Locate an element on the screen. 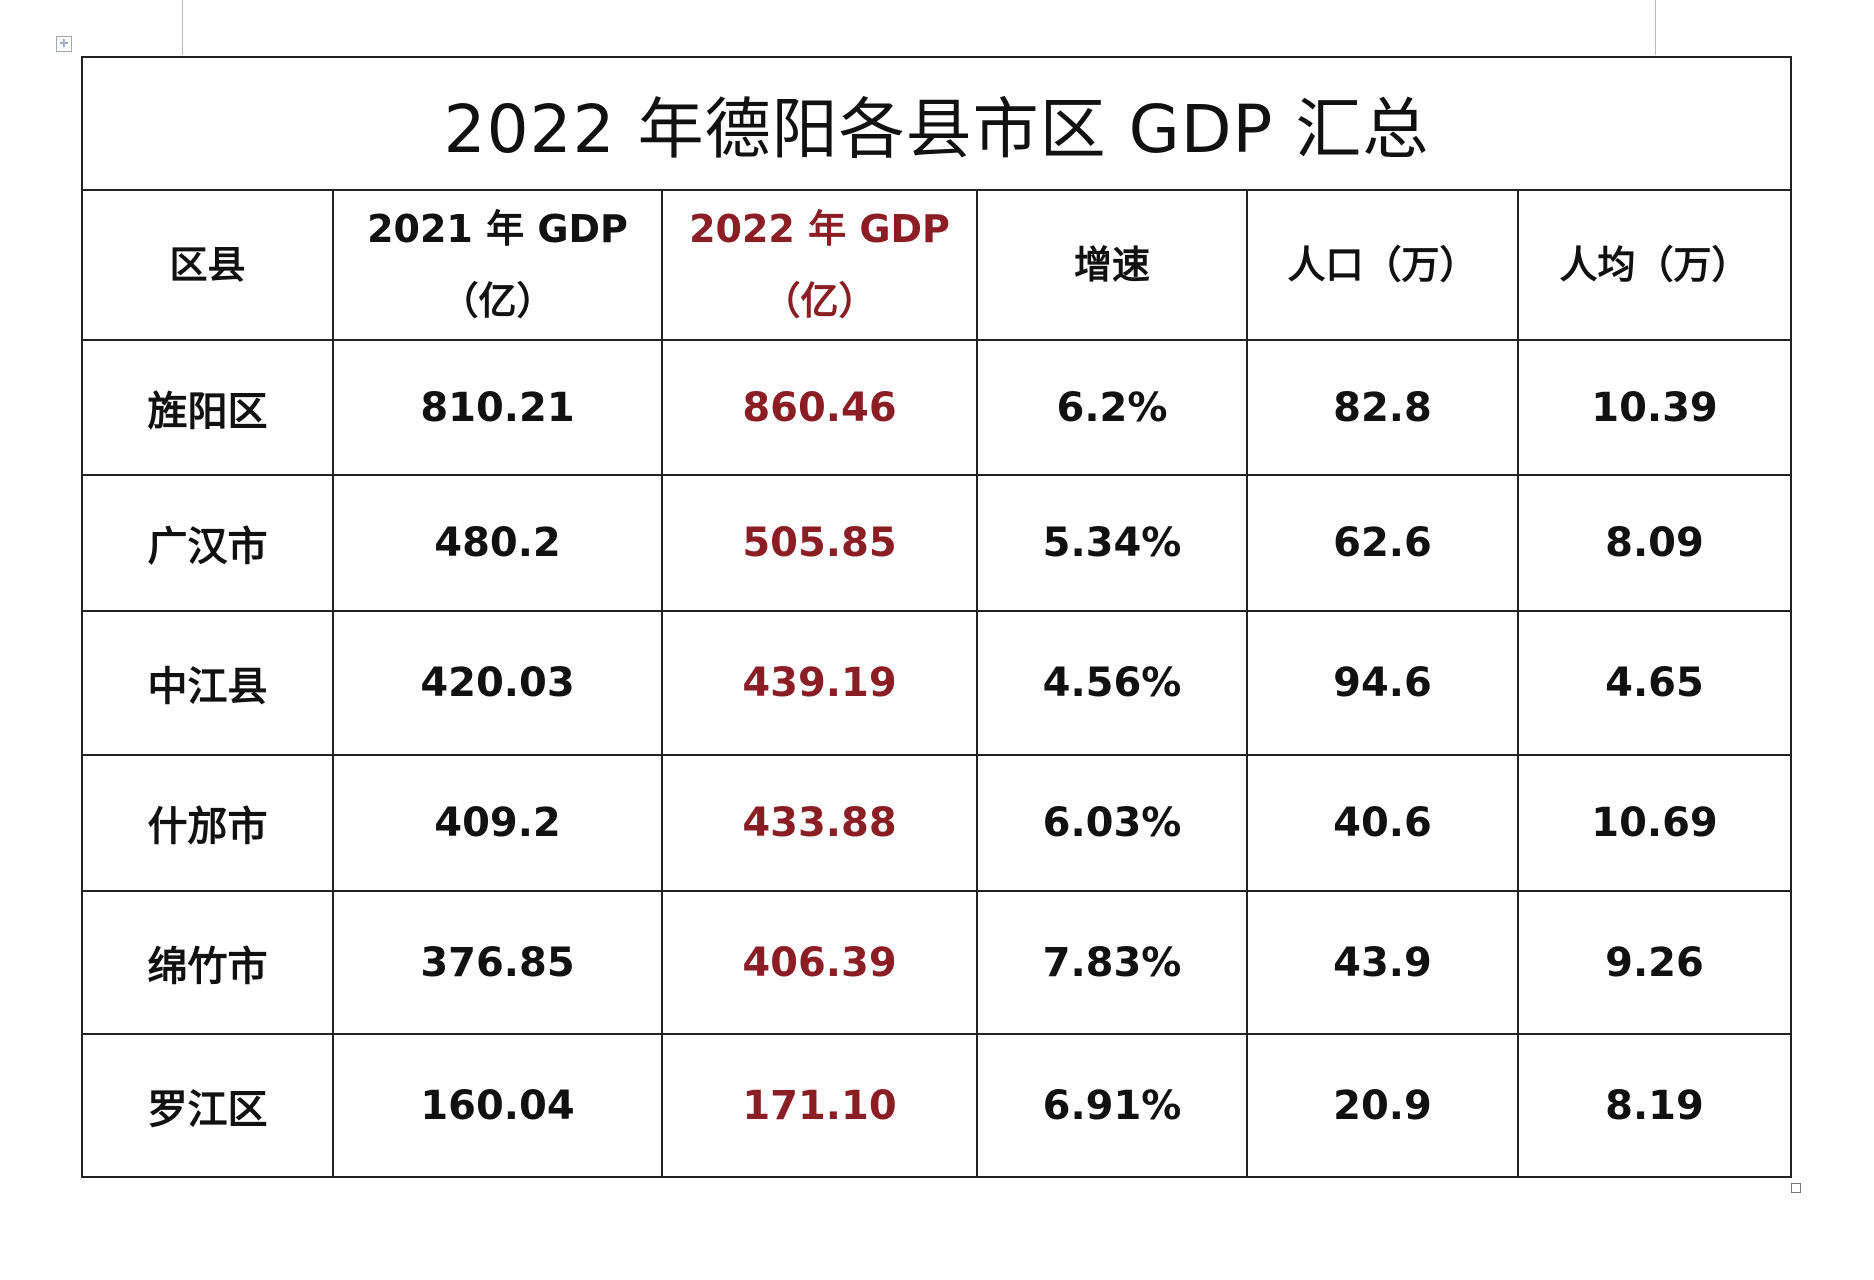  cell-gdp2022: 860.46 is located at coordinates (819, 407).